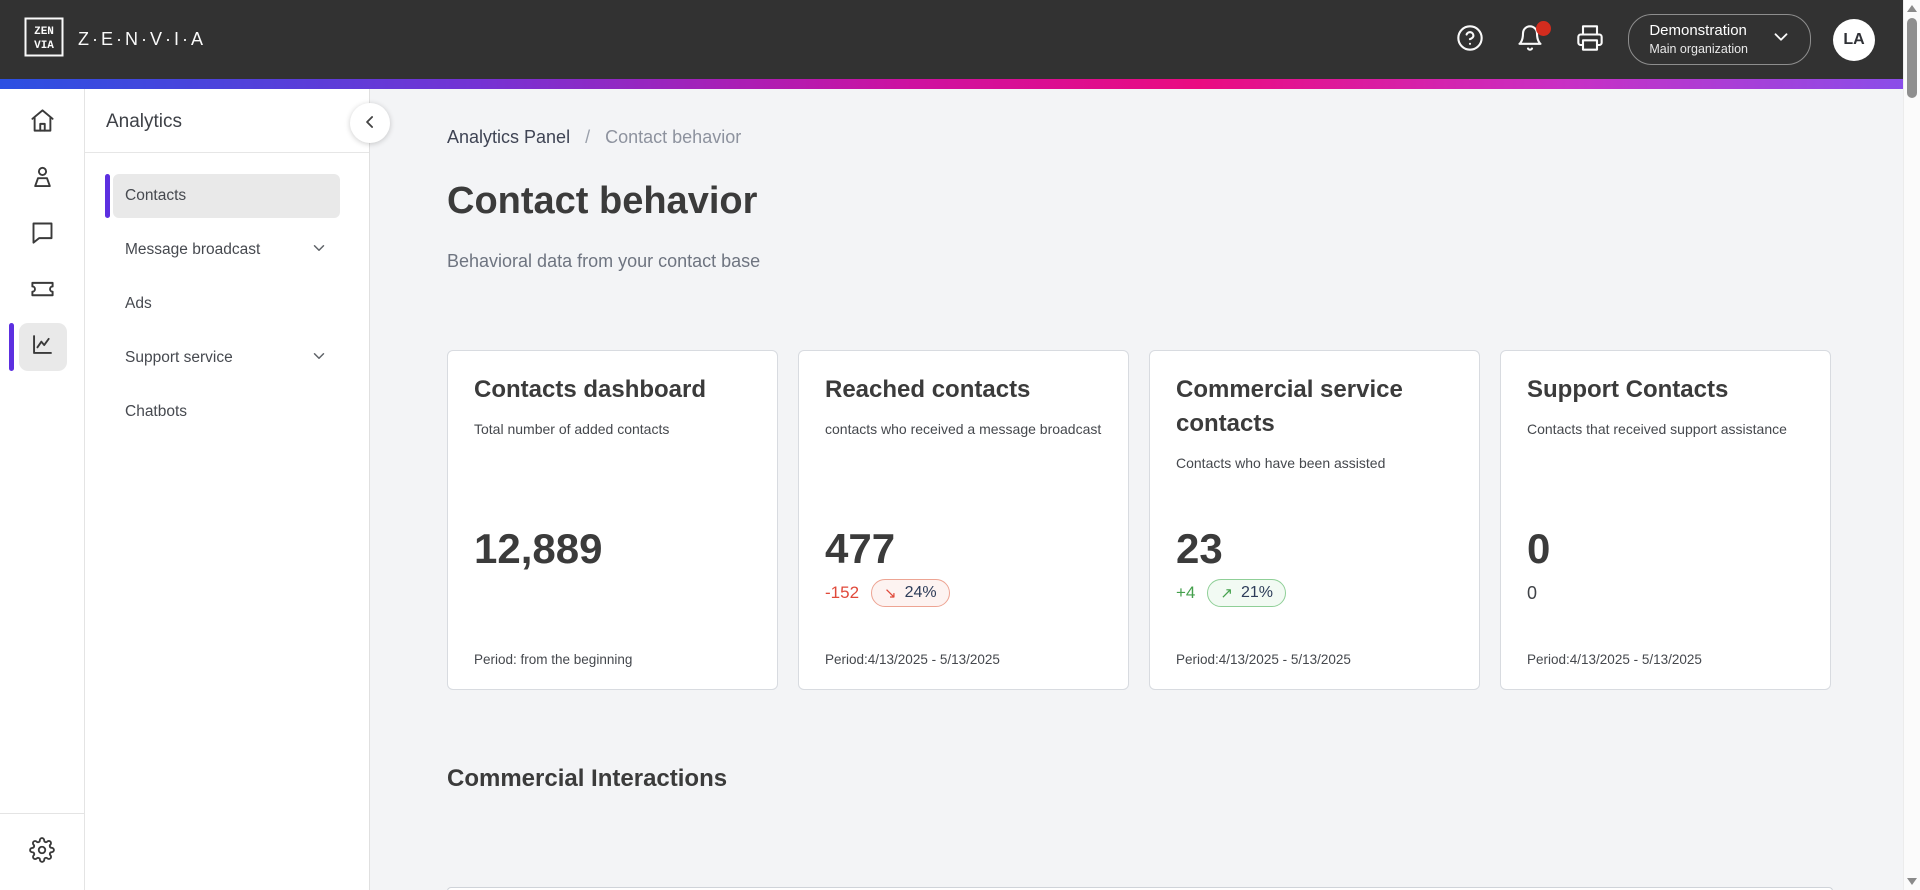 Image resolution: width=1920 pixels, height=890 pixels. I want to click on panel-divider, so click(227, 152).